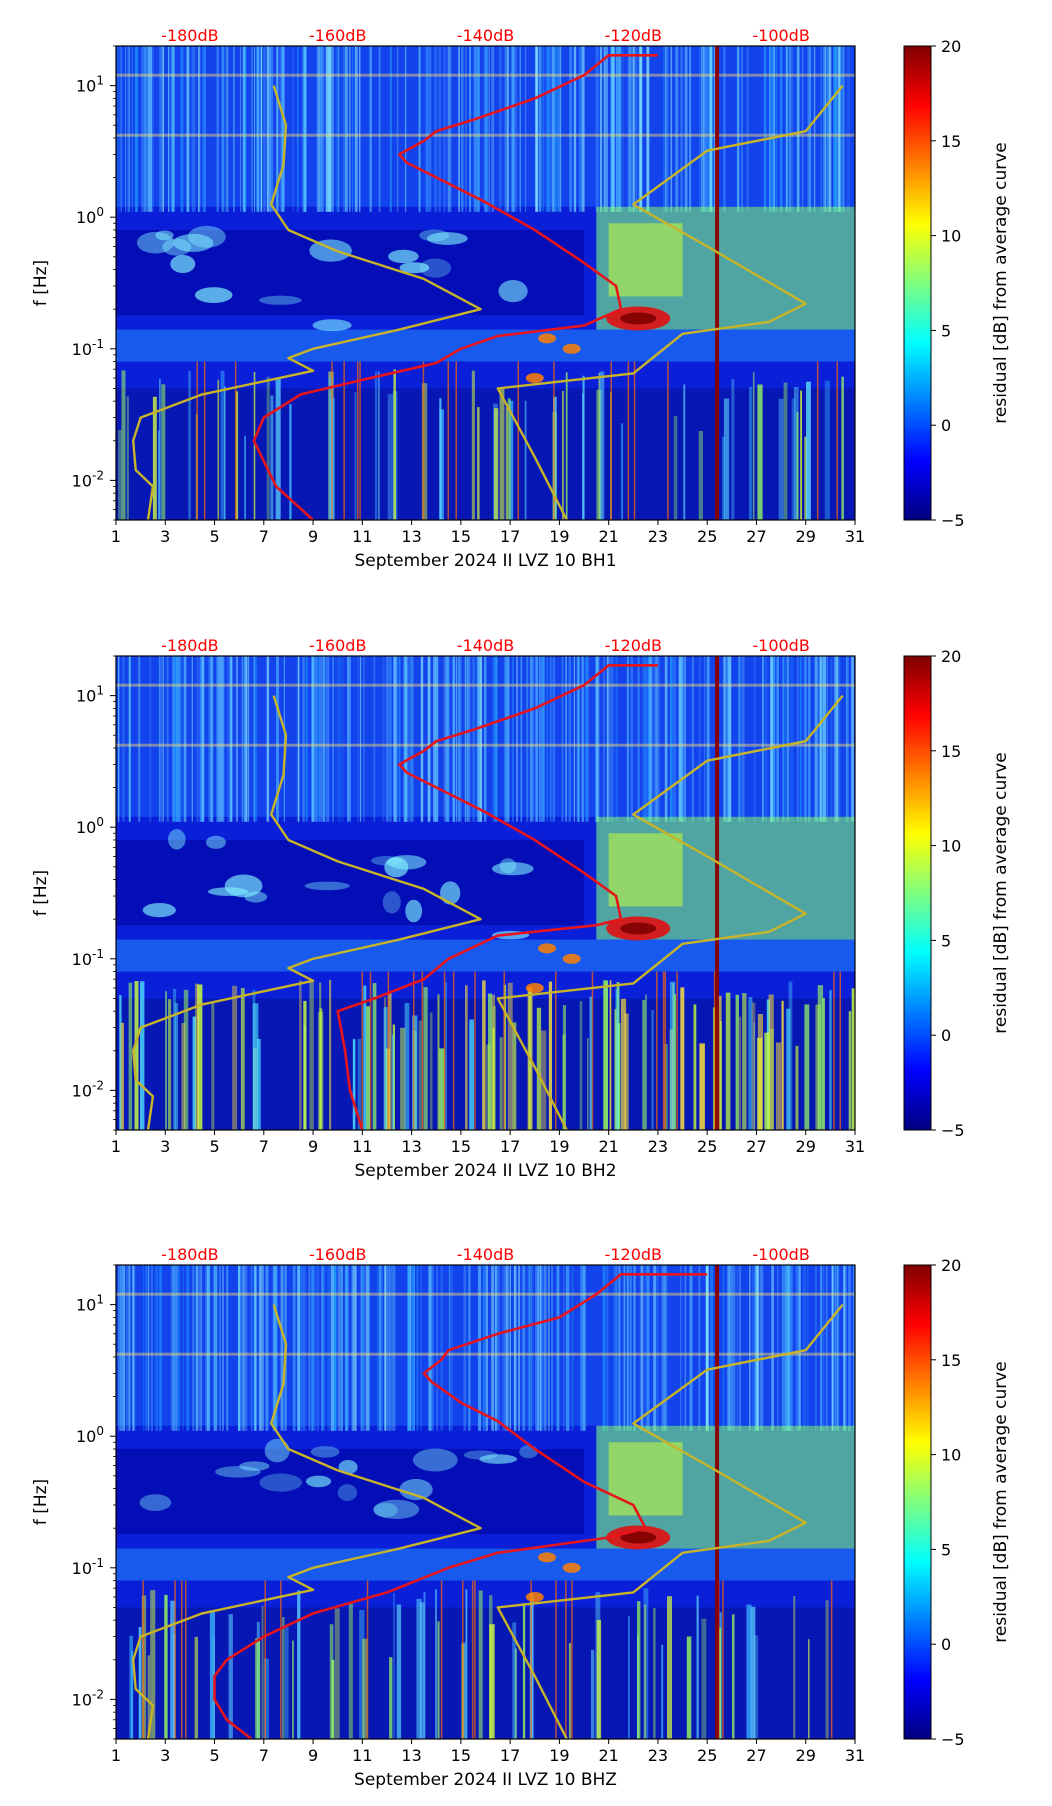 Image resolution: width=1052 pixels, height=1806 pixels. Describe the element at coordinates (189, 645) in the screenshot. I see `db-scale-label: -180dB` at that location.